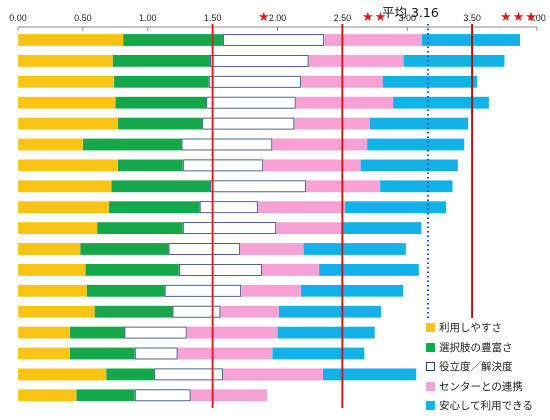 The height and width of the screenshot is (420, 550). What do you see at coordinates (213, 18) in the screenshot?
I see `x-tick-label: 1.50` at bounding box center [213, 18].